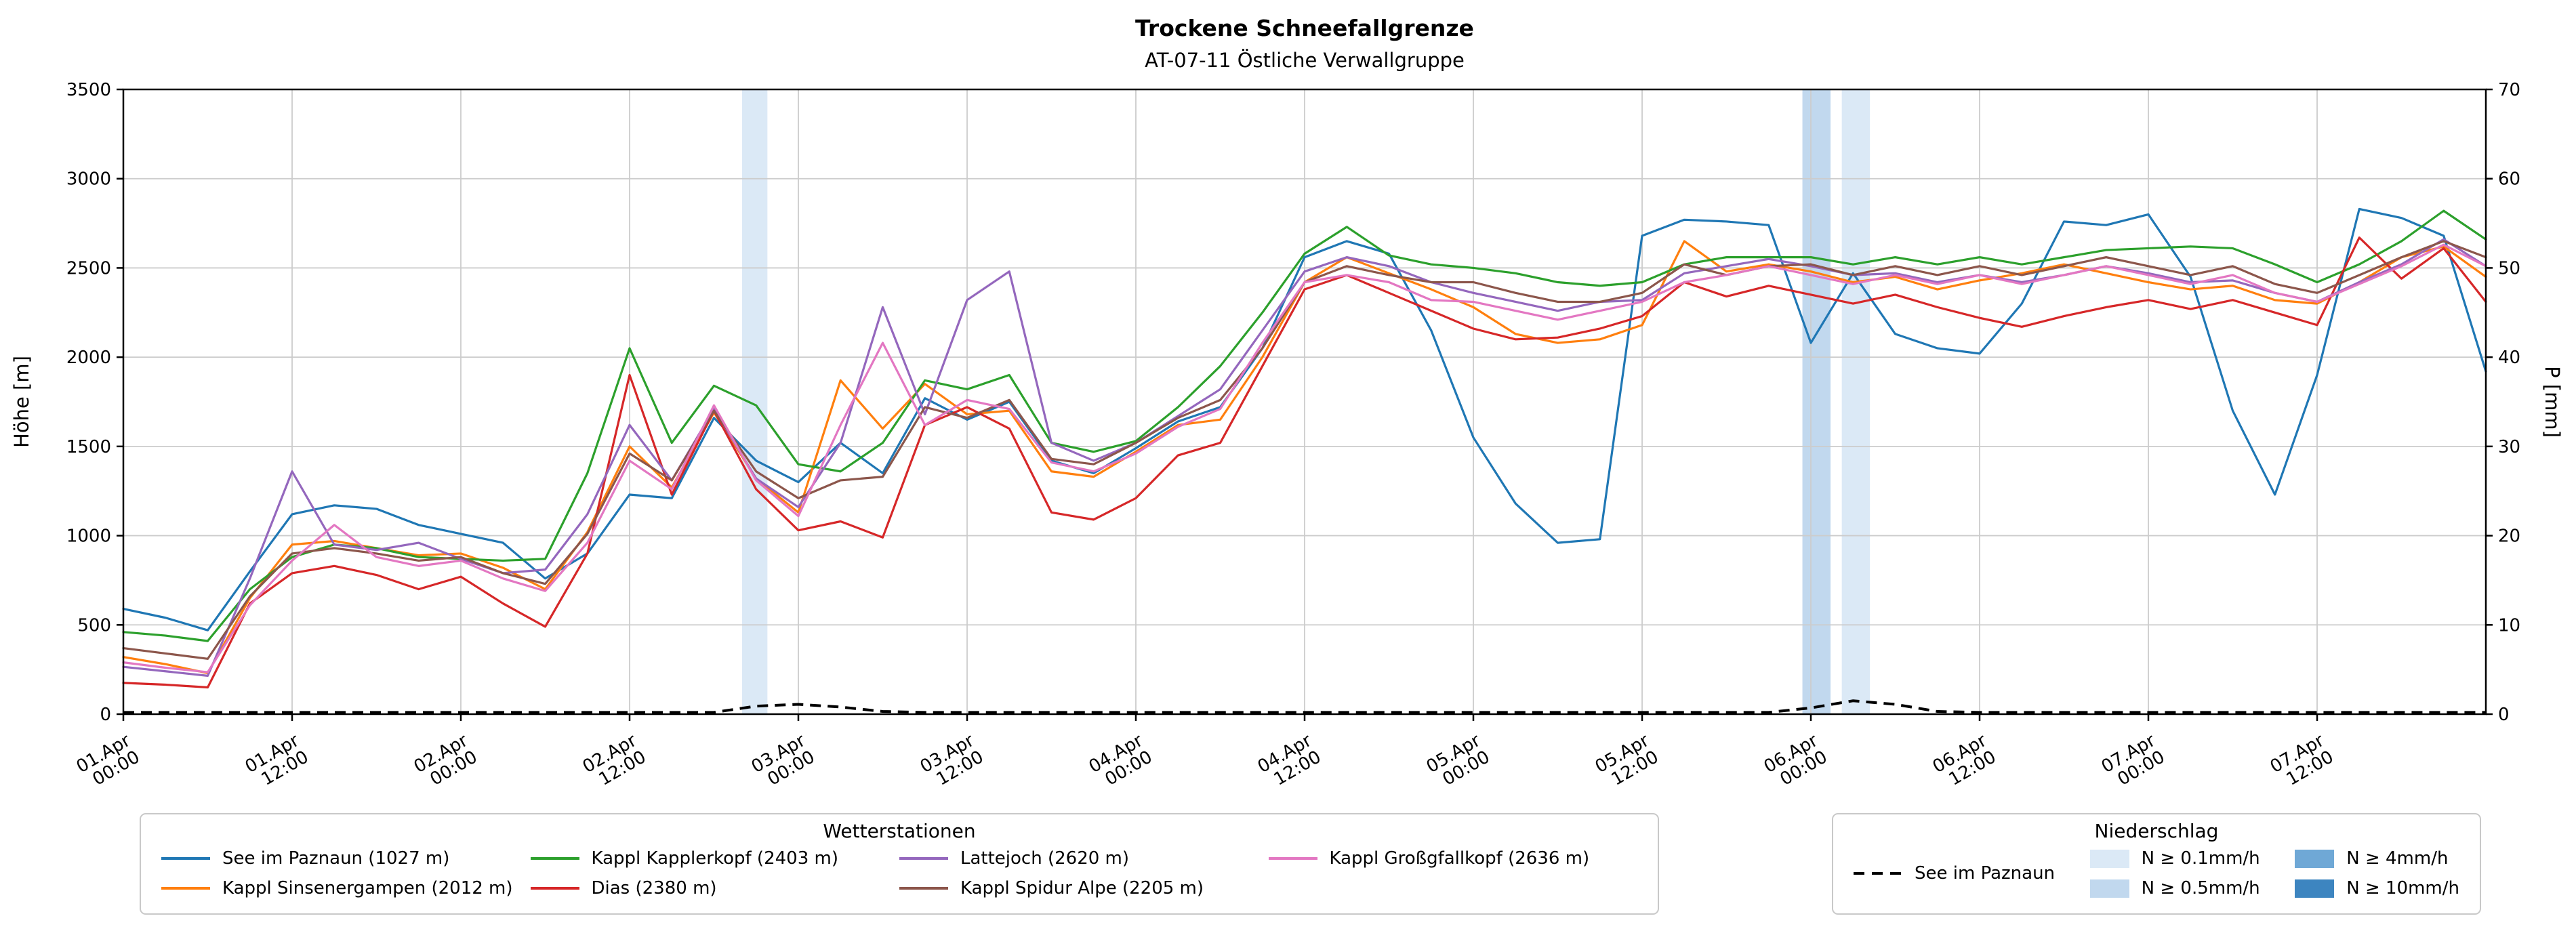 The width and height of the screenshot is (2576, 933). What do you see at coordinates (1878, 873) in the screenshot?
I see `legend-dashed-line-swatch` at bounding box center [1878, 873].